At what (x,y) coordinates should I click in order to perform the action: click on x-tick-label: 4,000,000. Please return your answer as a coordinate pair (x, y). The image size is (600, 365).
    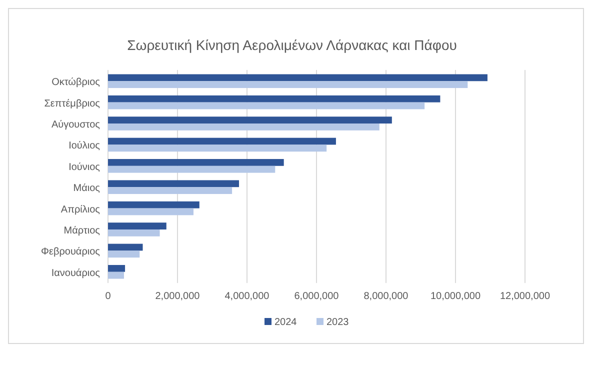
    Looking at the image, I should click on (247, 296).